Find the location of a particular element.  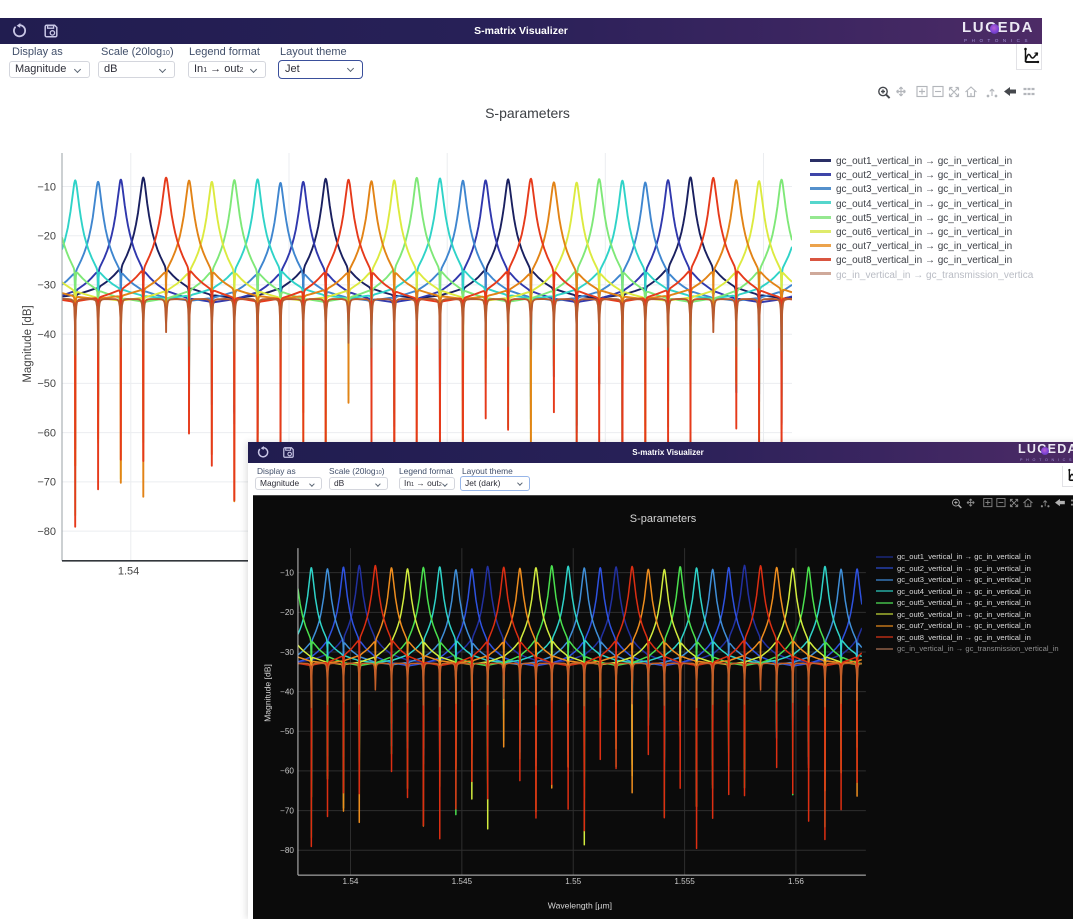

svg-text: 1.56 is located at coordinates (796, 880).